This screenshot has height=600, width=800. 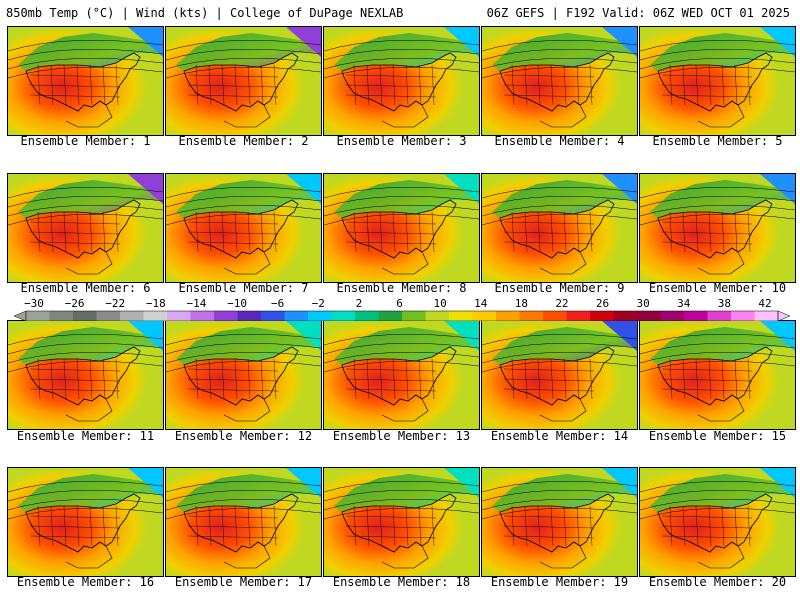 What do you see at coordinates (717, 436) in the screenshot?
I see `ensemble-member-caption: Ensemble Member: 15` at bounding box center [717, 436].